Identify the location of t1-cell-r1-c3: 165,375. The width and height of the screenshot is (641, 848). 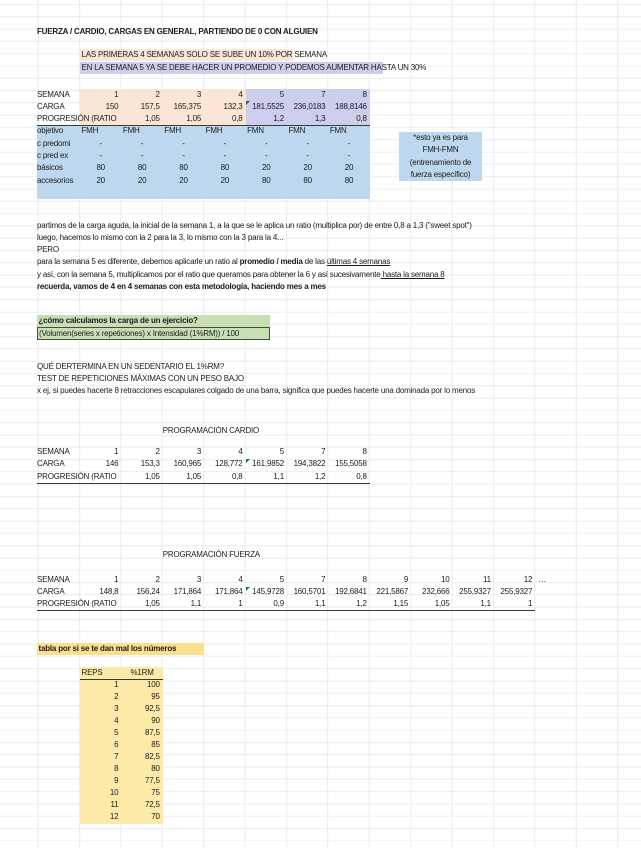
(187, 106).